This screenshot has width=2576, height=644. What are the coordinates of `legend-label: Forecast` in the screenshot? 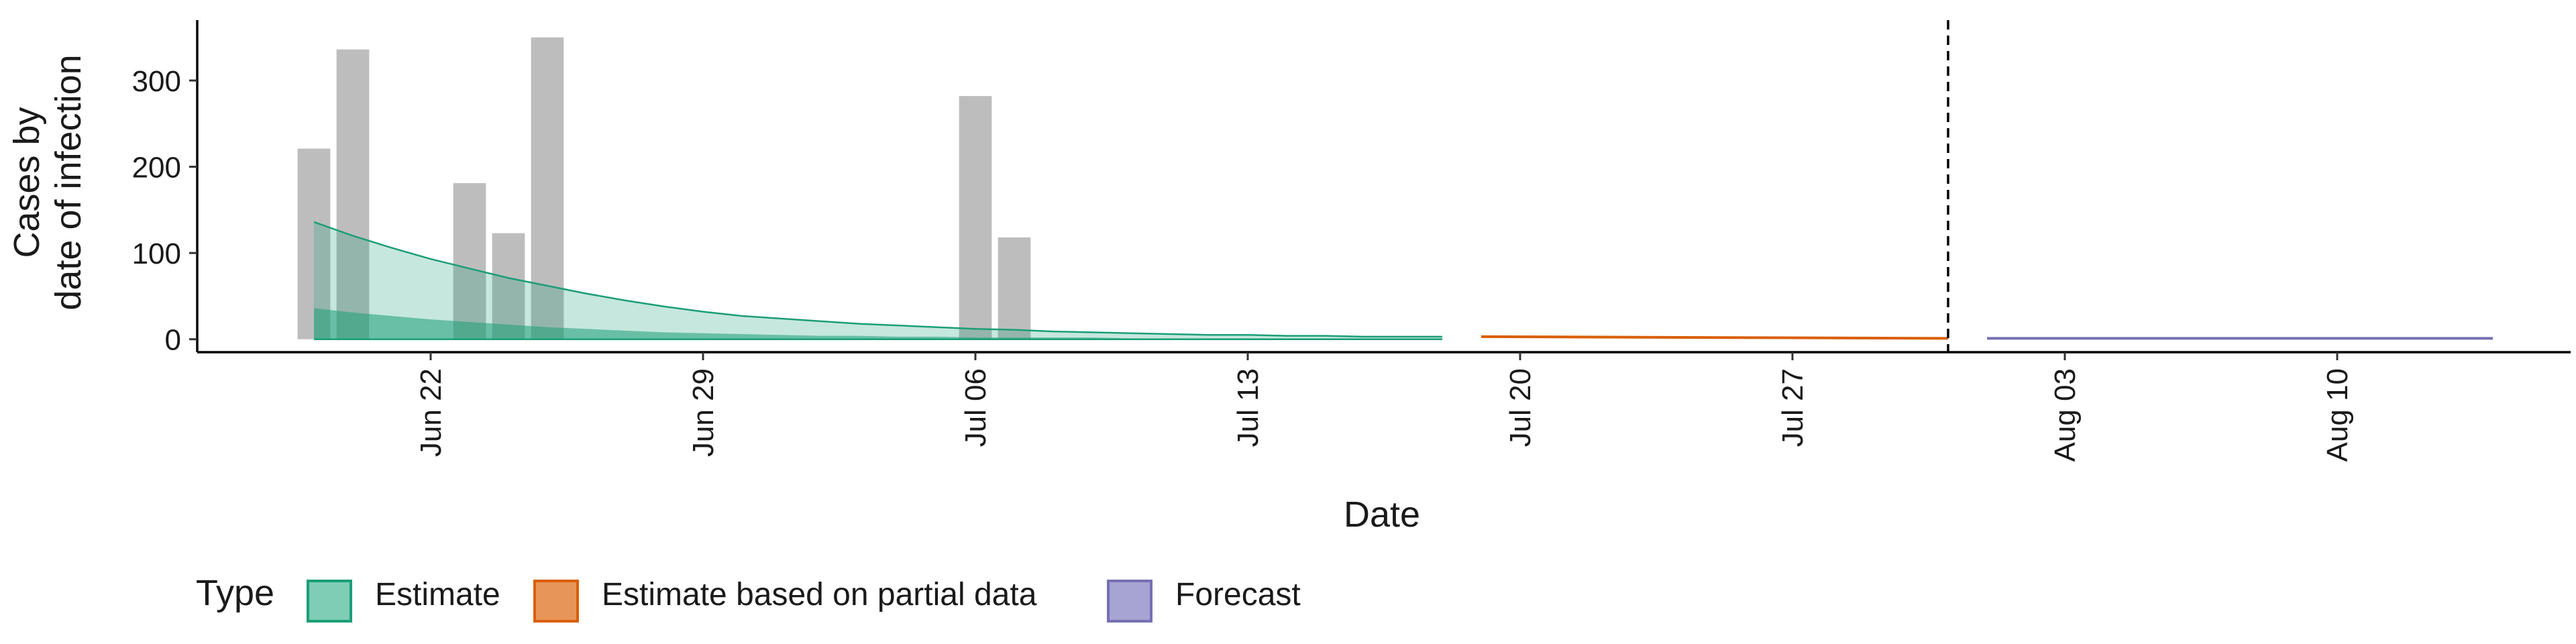 It's located at (1238, 594).